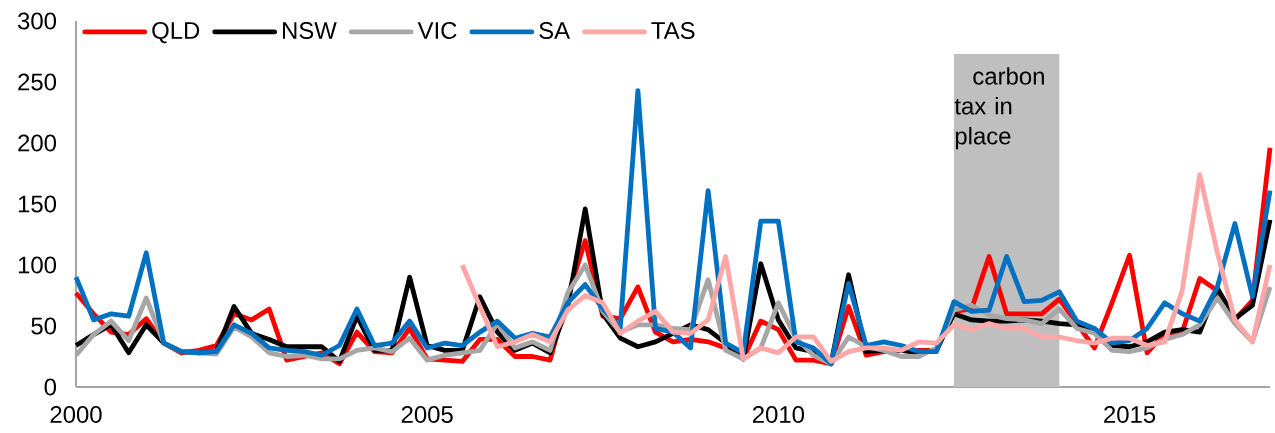 The height and width of the screenshot is (433, 1275). I want to click on y-tick-label: 100, so click(37, 265).